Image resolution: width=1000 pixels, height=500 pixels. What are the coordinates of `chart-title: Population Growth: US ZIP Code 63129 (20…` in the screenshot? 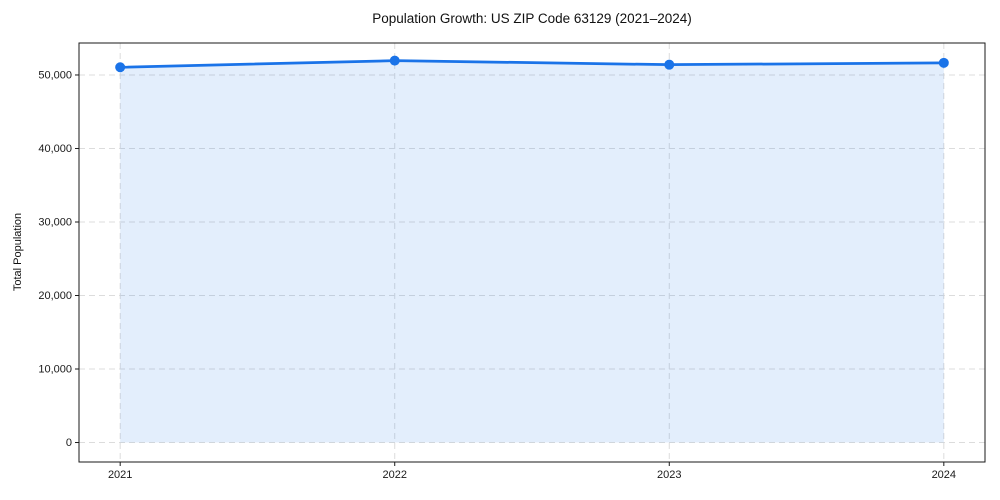 It's located at (532, 18).